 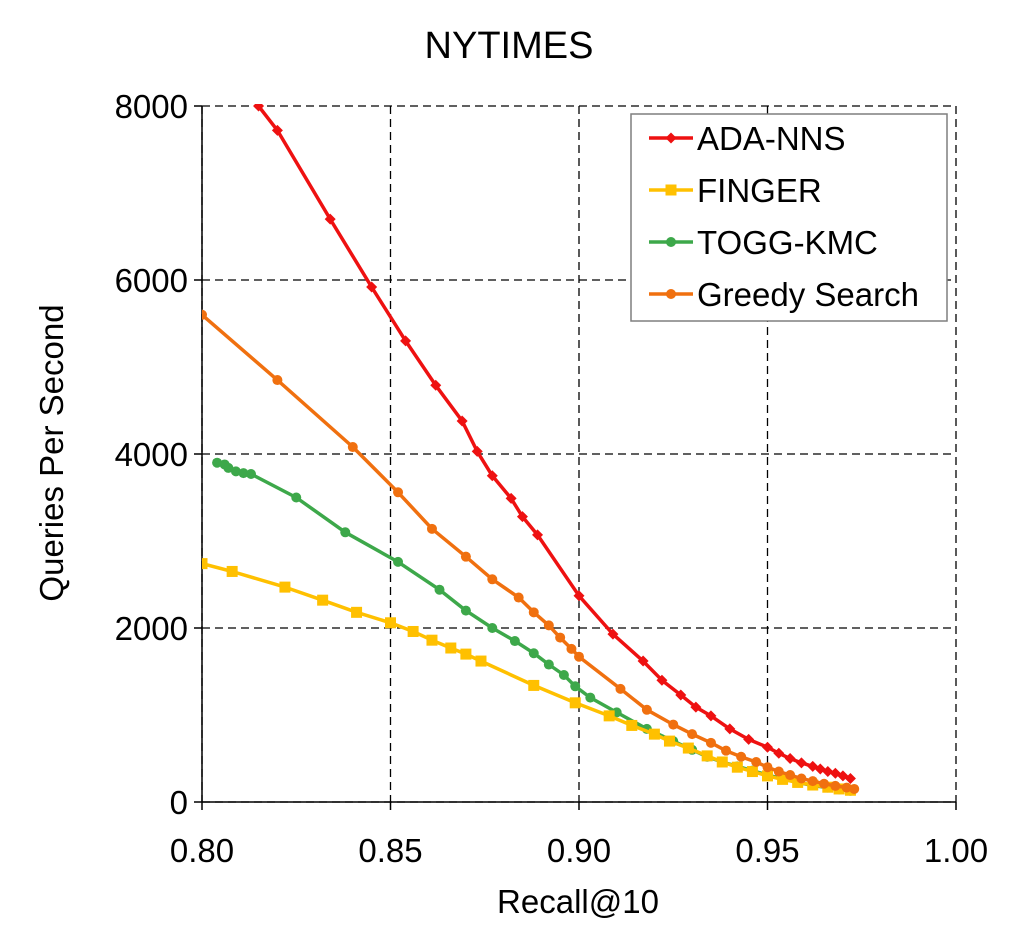 I want to click on legend: ADA-NNS FINGER TOGG-KMC Greedy Search, so click(x=789, y=217).